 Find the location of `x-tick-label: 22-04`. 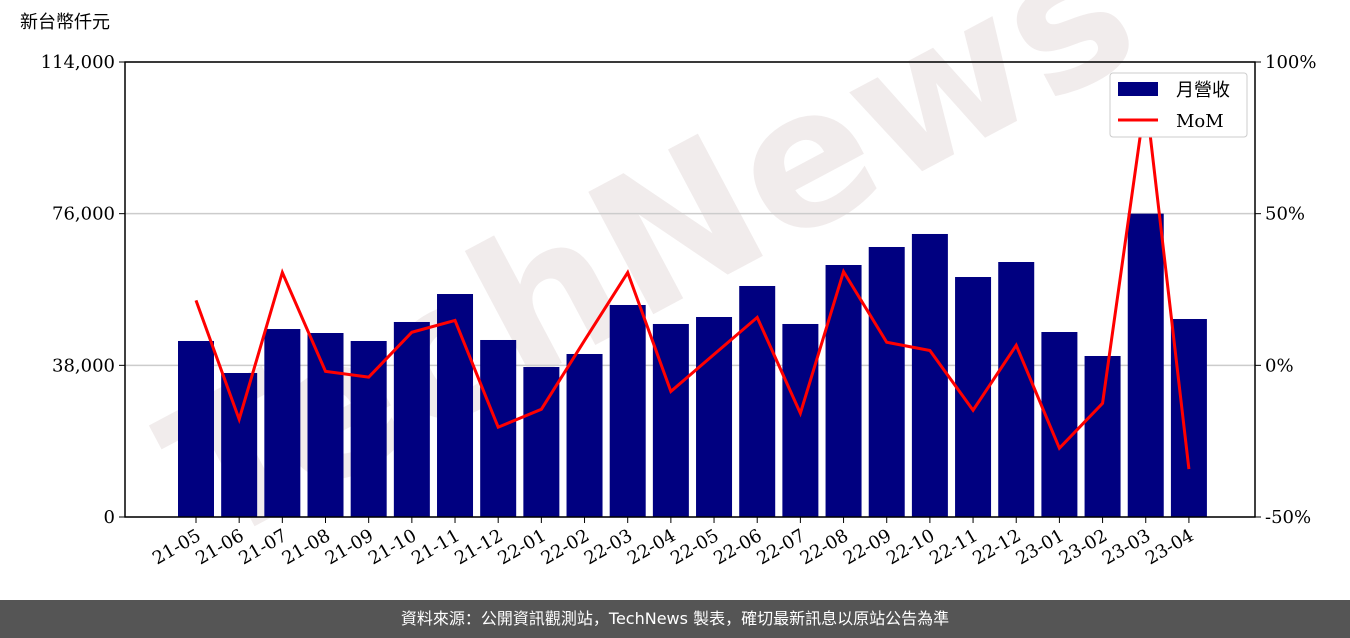

x-tick-label: 22-04 is located at coordinates (651, 547).